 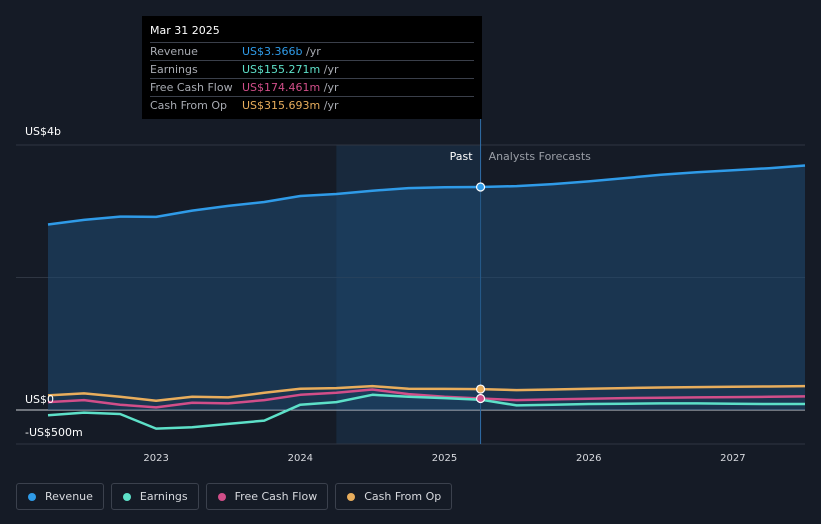 What do you see at coordinates (480, 187) in the screenshot?
I see `marker-dot-revenue` at bounding box center [480, 187].